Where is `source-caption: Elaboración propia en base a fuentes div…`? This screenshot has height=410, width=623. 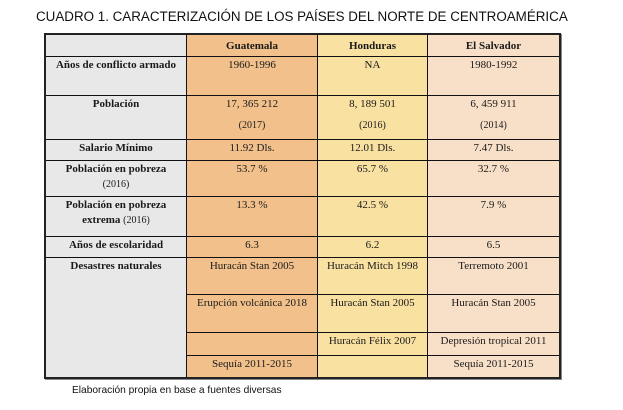 source-caption: Elaboración propia en base a fuentes div… is located at coordinates (177, 390).